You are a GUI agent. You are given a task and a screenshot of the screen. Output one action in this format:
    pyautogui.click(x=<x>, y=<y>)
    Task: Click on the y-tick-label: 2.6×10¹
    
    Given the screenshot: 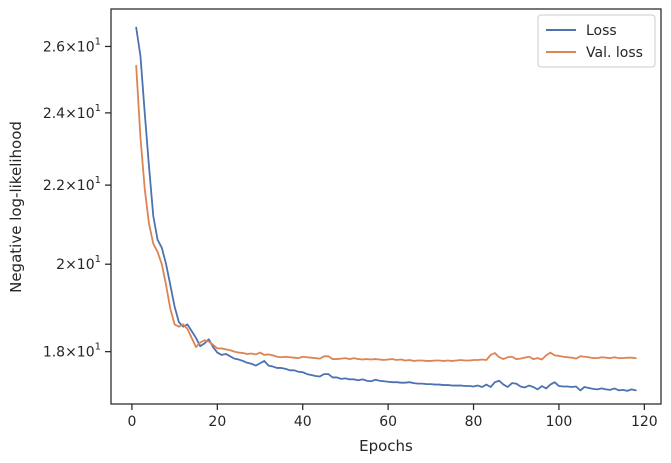 What is the action you would take?
    pyautogui.click(x=72, y=45)
    